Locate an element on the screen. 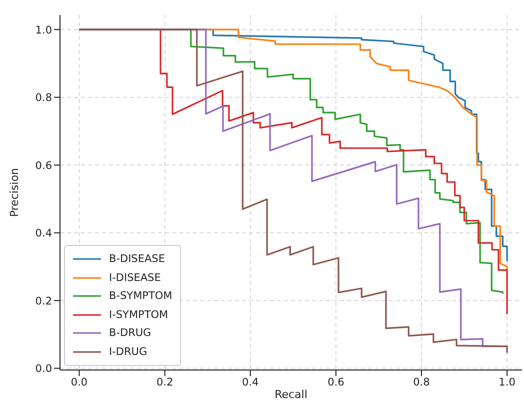 The width and height of the screenshot is (524, 412). y-tick-label: 1.0 is located at coordinates (43, 30).